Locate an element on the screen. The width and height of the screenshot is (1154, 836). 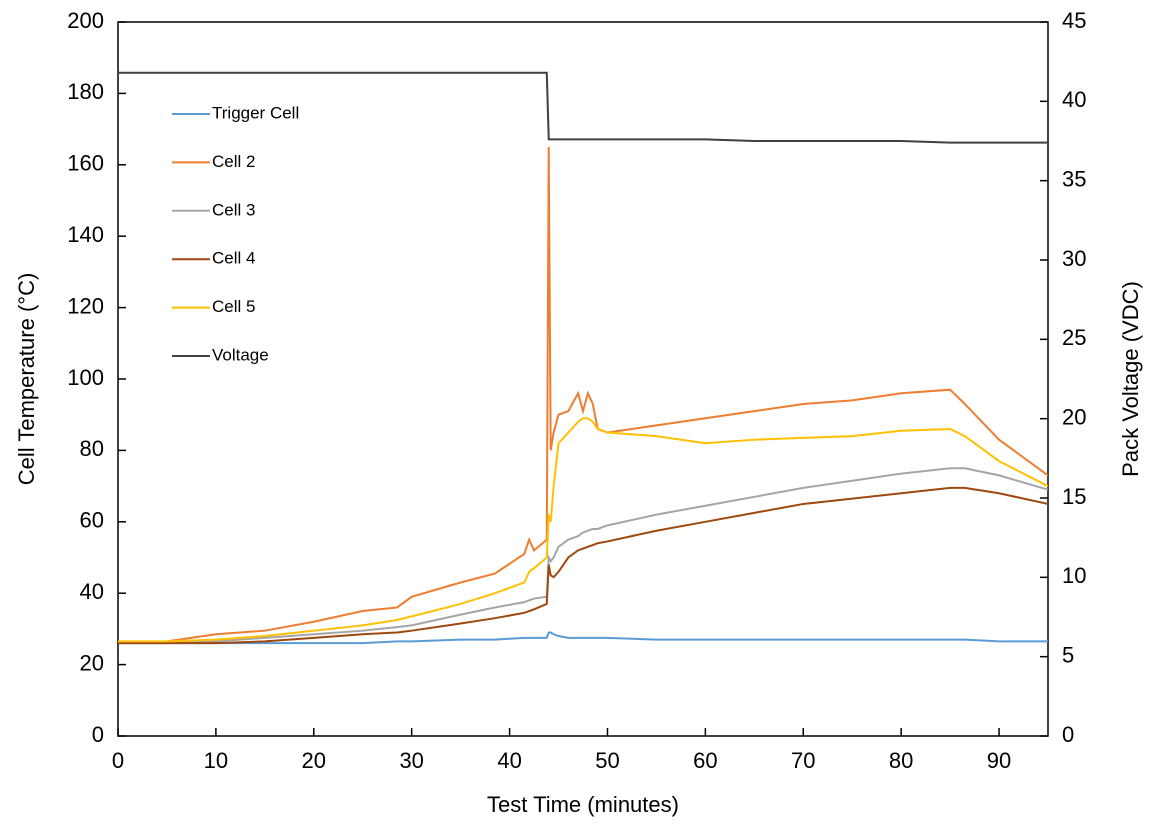
x-axis-title: Test Time (minutes) is located at coordinates (583, 804).